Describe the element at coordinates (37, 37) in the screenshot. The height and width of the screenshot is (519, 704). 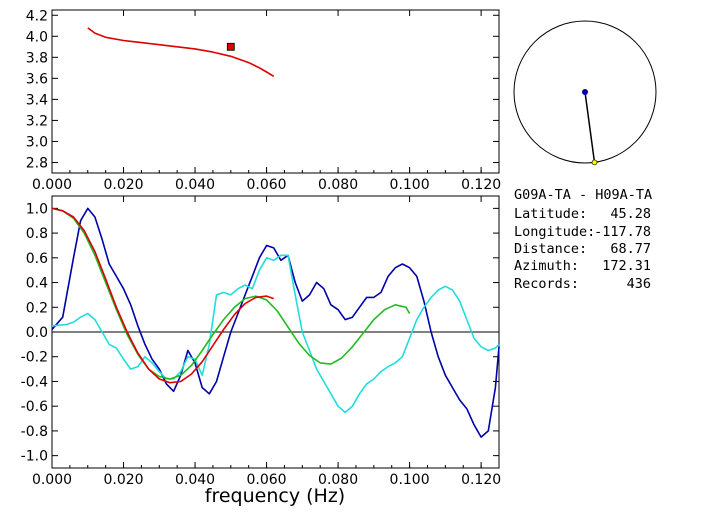
I see `y-tick-label: 4.0` at that location.